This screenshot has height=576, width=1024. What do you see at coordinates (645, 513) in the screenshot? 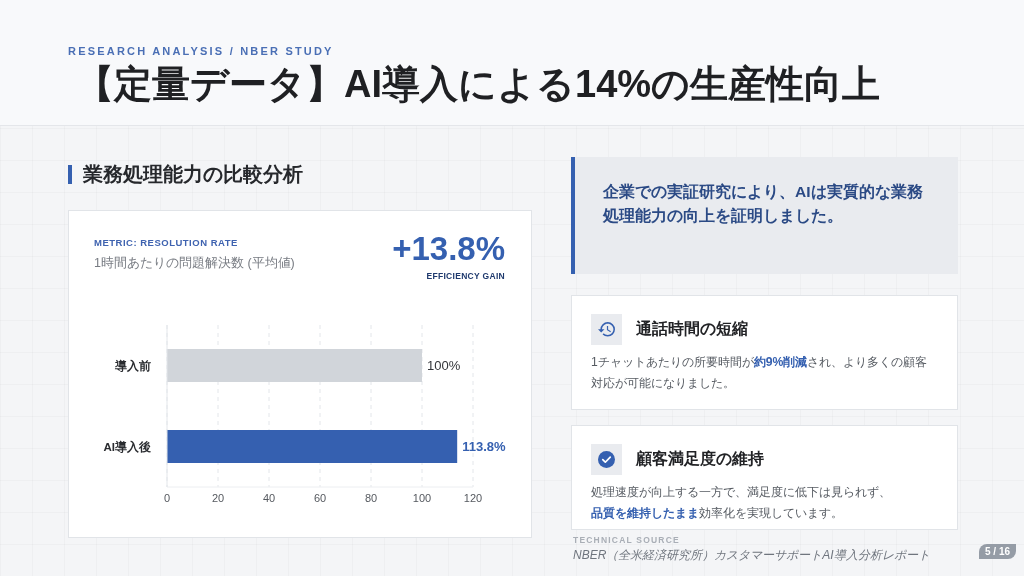
I see `text: 品質を維持したまま` at bounding box center [645, 513].